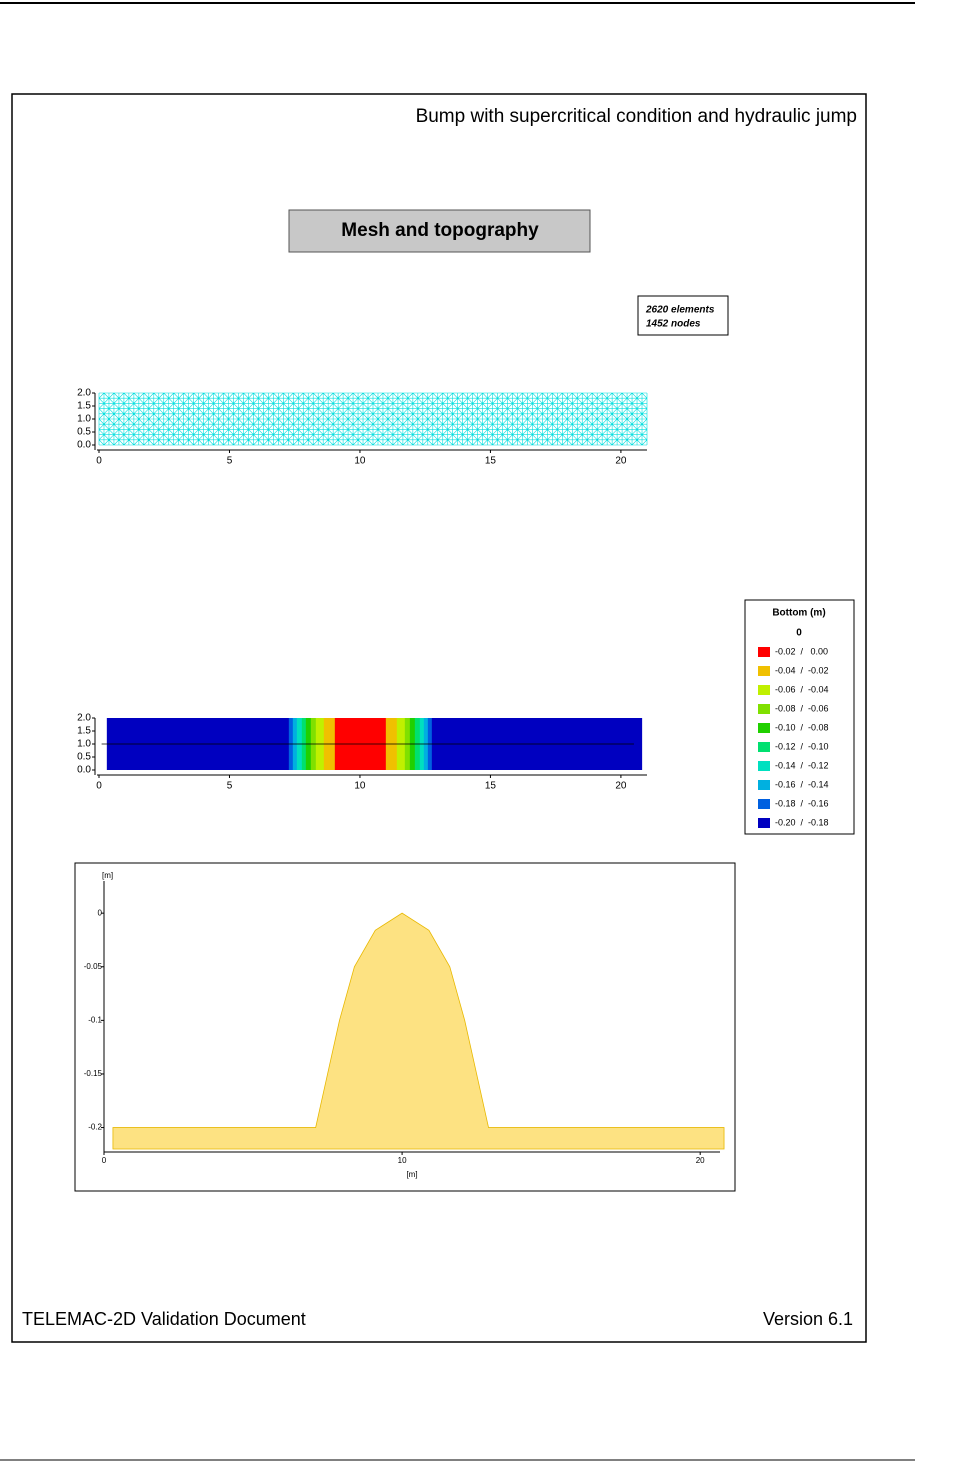  Describe the element at coordinates (802, 727) in the screenshot. I see `legend-label: -0.10 / -0.08` at that location.